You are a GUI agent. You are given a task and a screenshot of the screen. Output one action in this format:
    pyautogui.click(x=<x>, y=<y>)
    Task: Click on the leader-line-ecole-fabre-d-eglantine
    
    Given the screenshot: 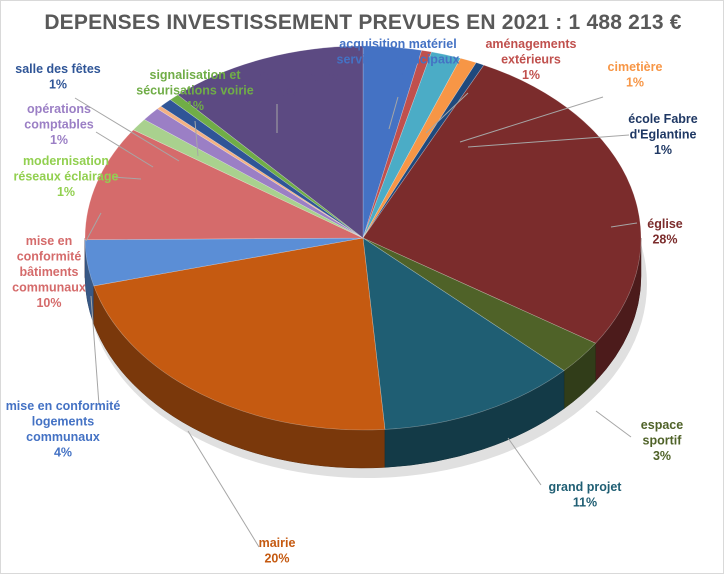 What is the action you would take?
    pyautogui.click(x=548, y=141)
    